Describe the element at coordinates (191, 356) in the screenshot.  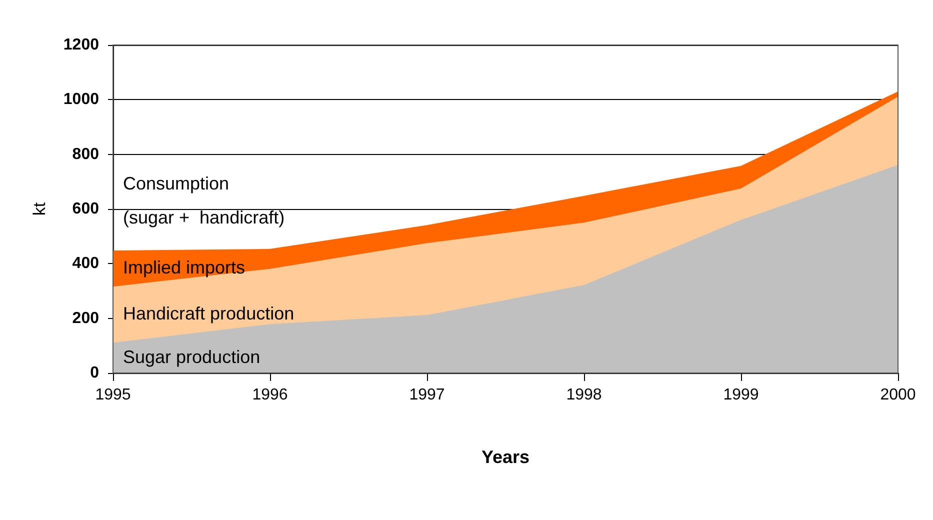
I see `series-label: Sugar production` at that location.